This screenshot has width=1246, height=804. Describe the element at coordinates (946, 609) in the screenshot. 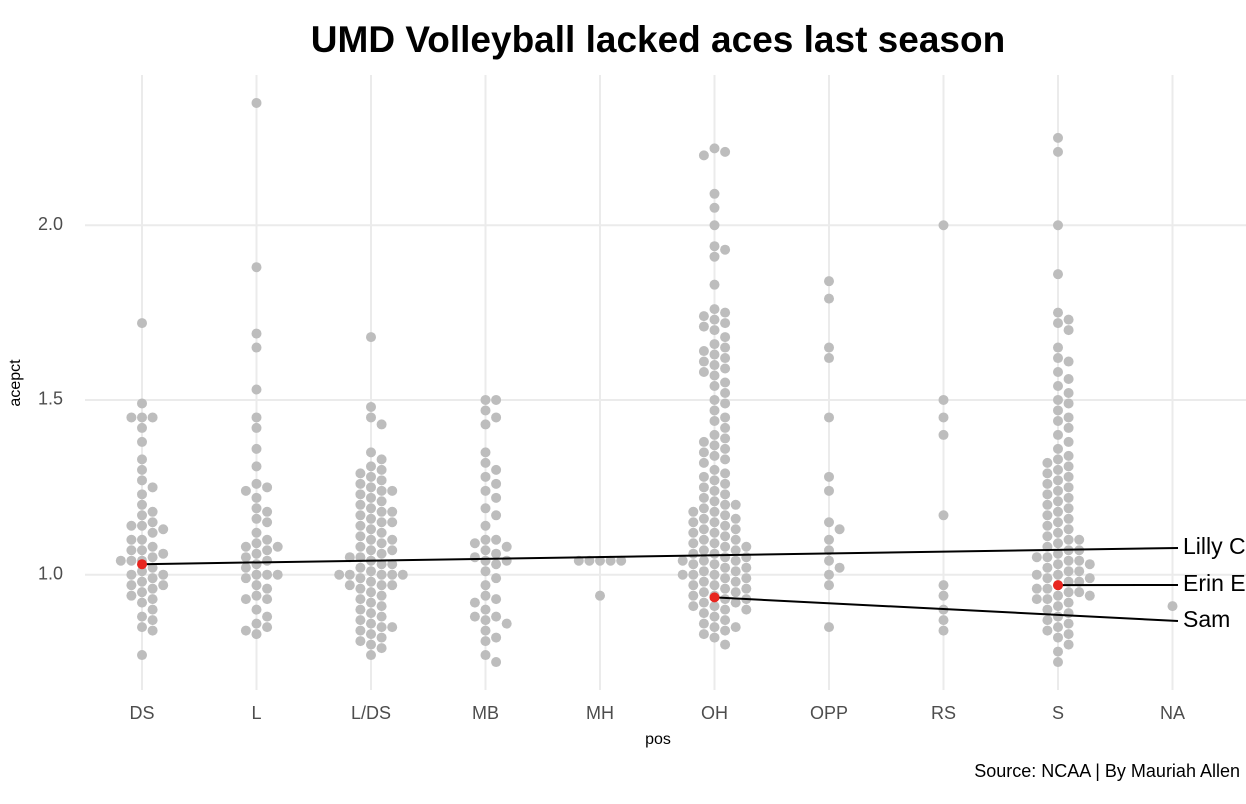

I see `label-leader` at that location.